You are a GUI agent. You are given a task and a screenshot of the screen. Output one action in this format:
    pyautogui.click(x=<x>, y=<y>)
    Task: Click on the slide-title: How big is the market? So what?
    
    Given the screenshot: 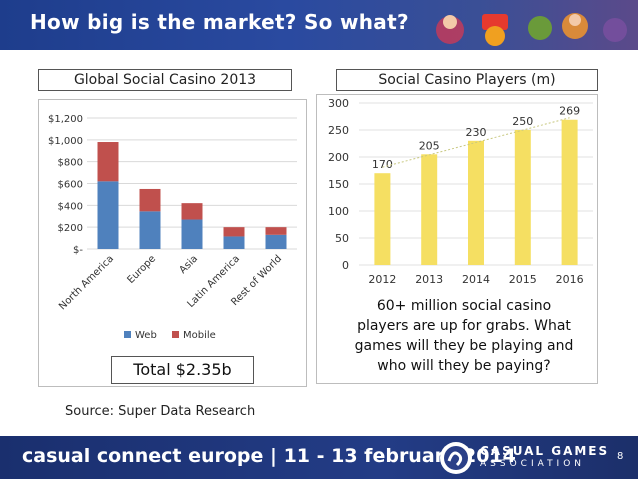 What is the action you would take?
    pyautogui.click(x=219, y=22)
    